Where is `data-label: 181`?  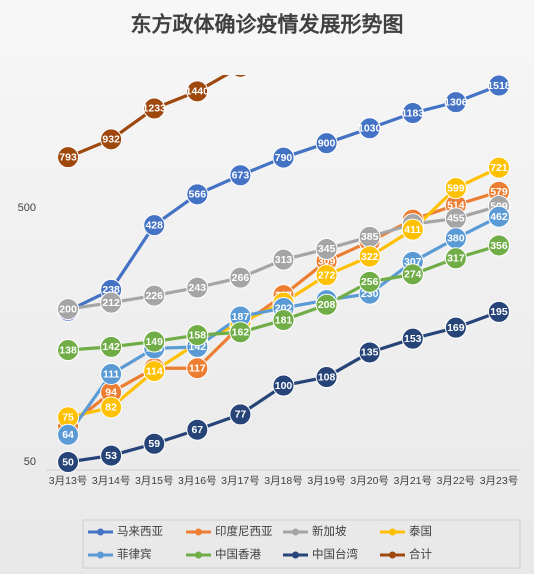
data-label: 181 is located at coordinates (284, 320).